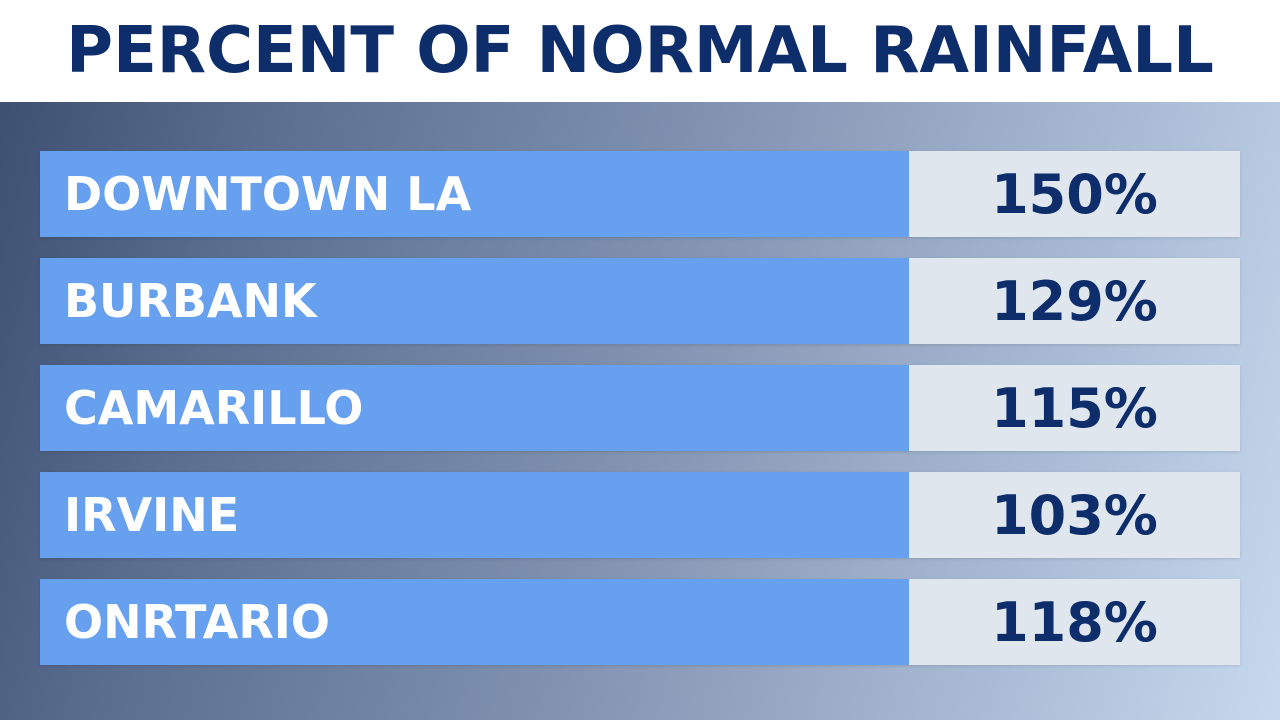 This screenshot has width=1280, height=720. I want to click on city-label: IRVINE, so click(152, 515).